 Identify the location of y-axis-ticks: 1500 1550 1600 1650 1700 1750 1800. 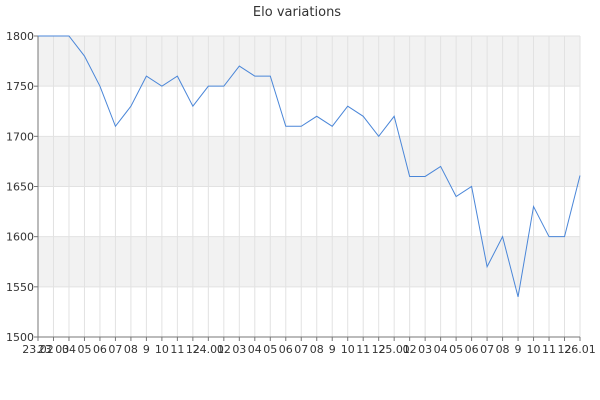
(22, 187).